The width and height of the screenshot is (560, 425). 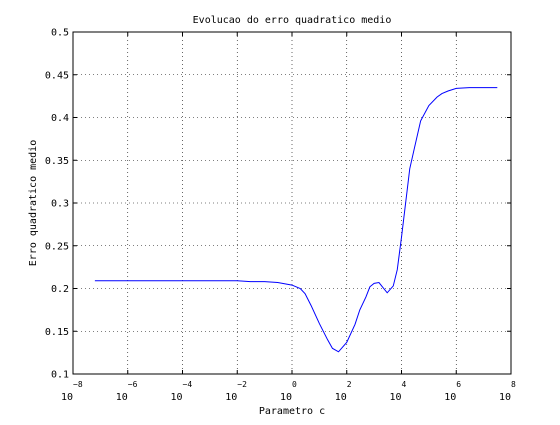 I want to click on chart-title: Evolucao do erro quadratico medio, so click(x=292, y=20).